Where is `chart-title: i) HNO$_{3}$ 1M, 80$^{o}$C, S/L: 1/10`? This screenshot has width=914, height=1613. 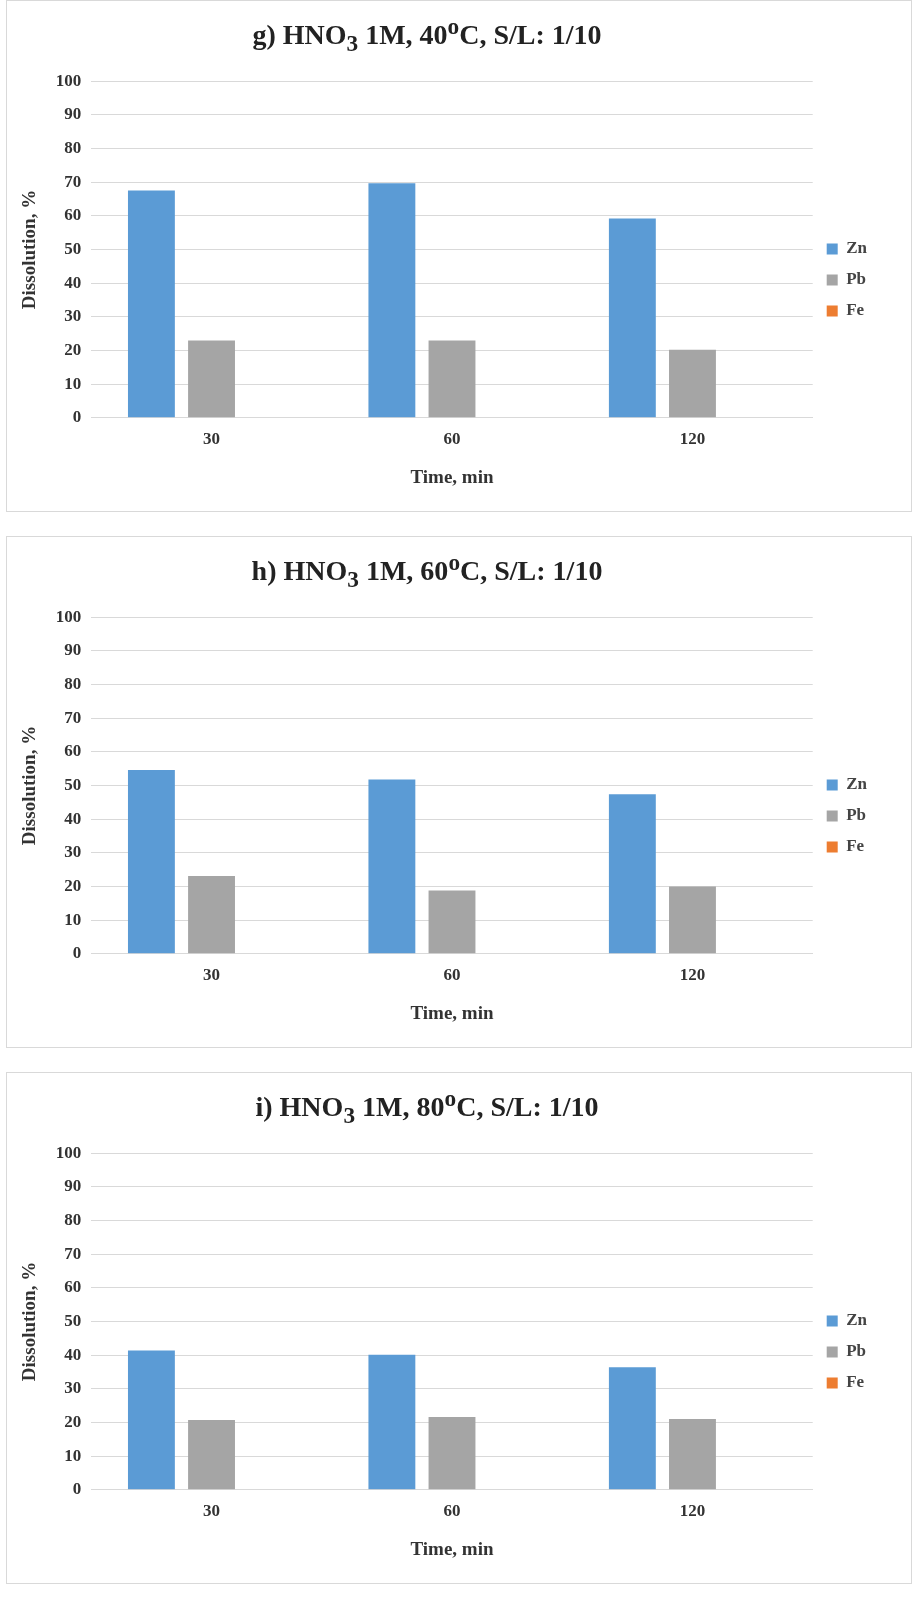
chart-title: i) HNO$_{3}$ 1M, 80$^{o}$C, S/L: 1/10 is located at coordinates (427, 1107).